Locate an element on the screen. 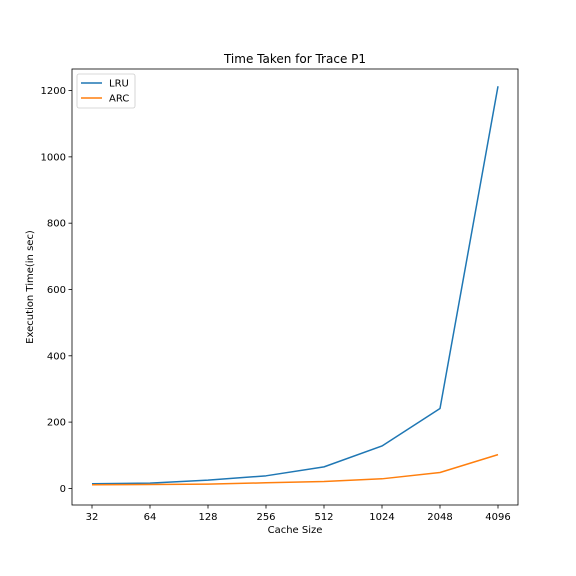 Image resolution: width=576 pixels, height=576 pixels. x-tick-label: 128 is located at coordinates (207, 517).